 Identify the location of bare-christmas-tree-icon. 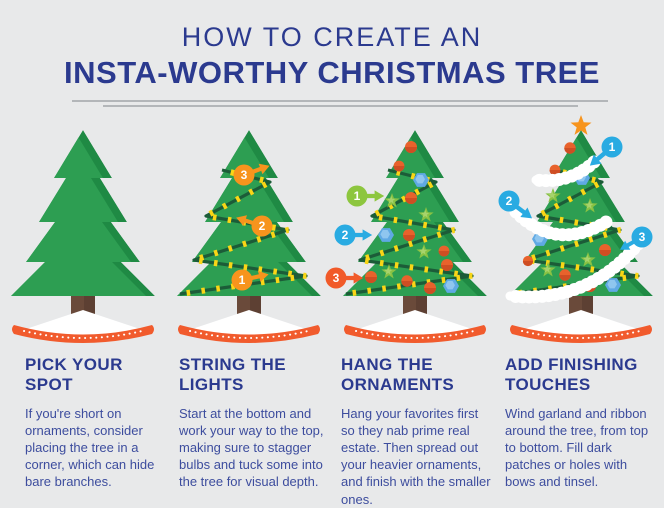
(83, 237).